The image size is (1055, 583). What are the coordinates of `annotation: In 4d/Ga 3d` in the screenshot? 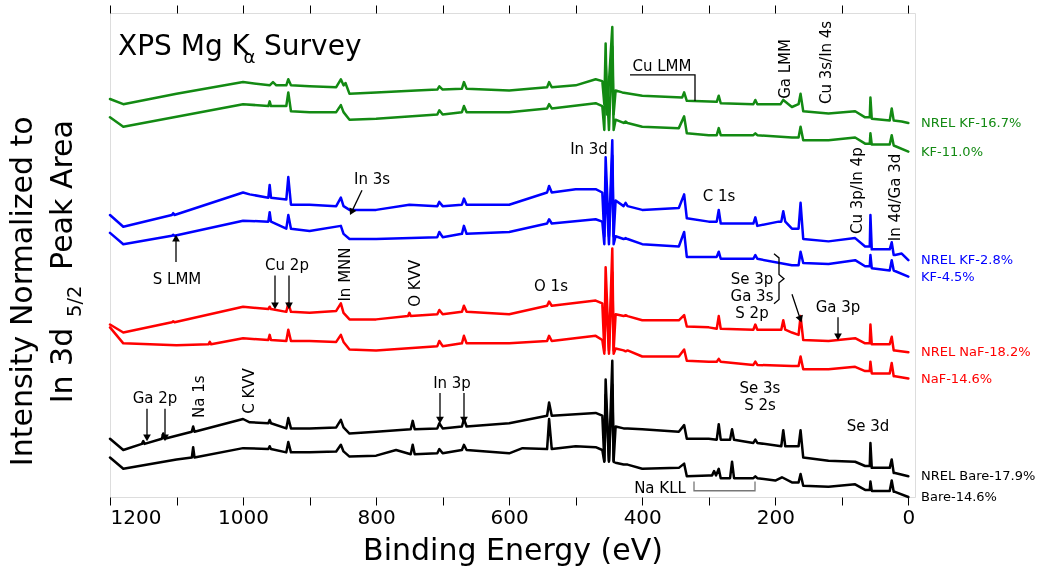 It's located at (895, 197).